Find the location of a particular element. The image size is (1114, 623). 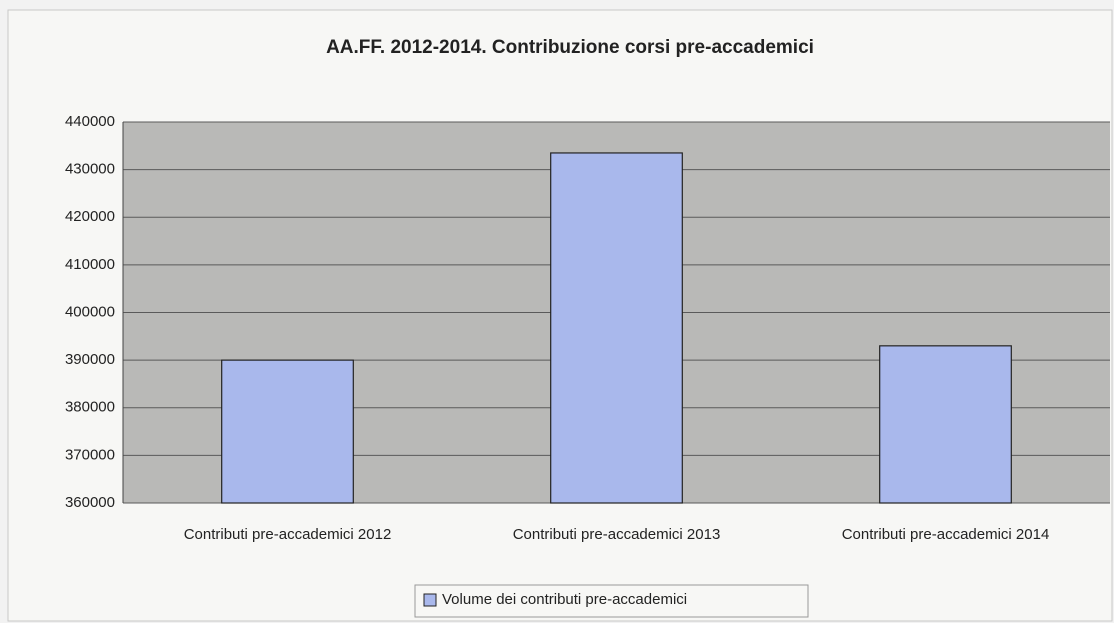

y-tick-label: 440000 is located at coordinates (90, 121).